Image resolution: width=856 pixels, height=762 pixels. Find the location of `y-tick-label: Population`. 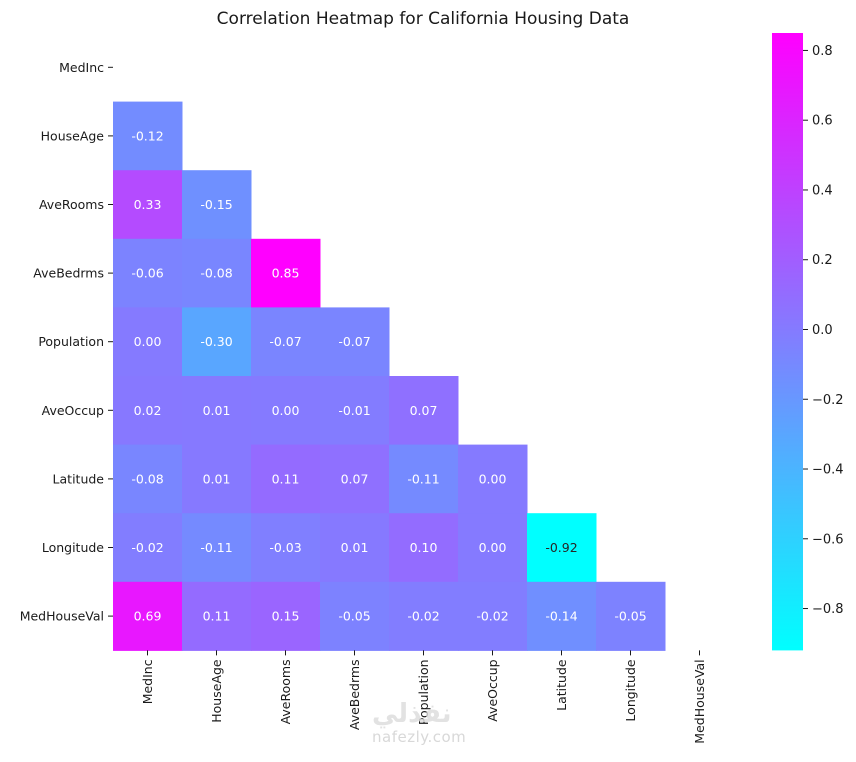

y-tick-label: Population is located at coordinates (71, 341).